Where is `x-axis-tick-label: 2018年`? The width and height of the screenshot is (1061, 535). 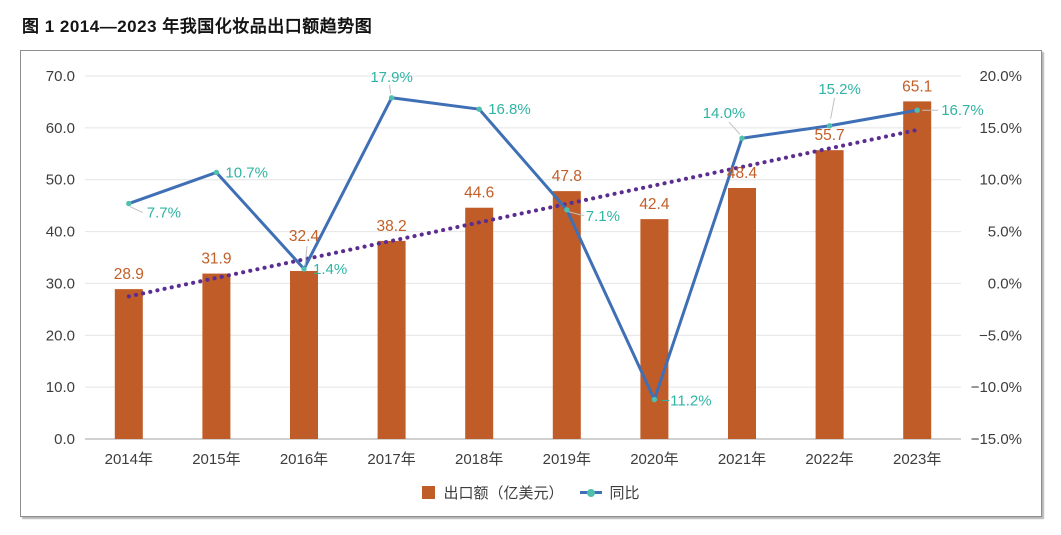
x-axis-tick-label: 2018年 is located at coordinates (479, 459).